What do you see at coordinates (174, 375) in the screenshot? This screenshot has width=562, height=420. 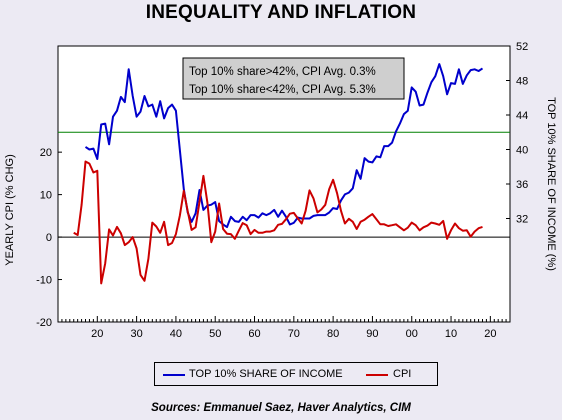 I see `legend-swatch-income` at bounding box center [174, 375].